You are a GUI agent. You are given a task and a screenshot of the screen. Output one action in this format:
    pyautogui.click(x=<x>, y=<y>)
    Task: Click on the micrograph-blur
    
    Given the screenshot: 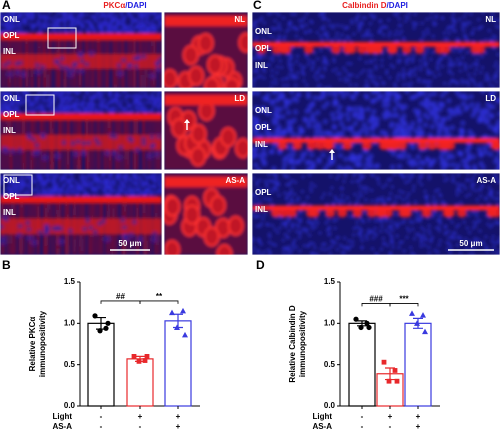 What is the action you would take?
    pyautogui.click(x=206, y=130)
    